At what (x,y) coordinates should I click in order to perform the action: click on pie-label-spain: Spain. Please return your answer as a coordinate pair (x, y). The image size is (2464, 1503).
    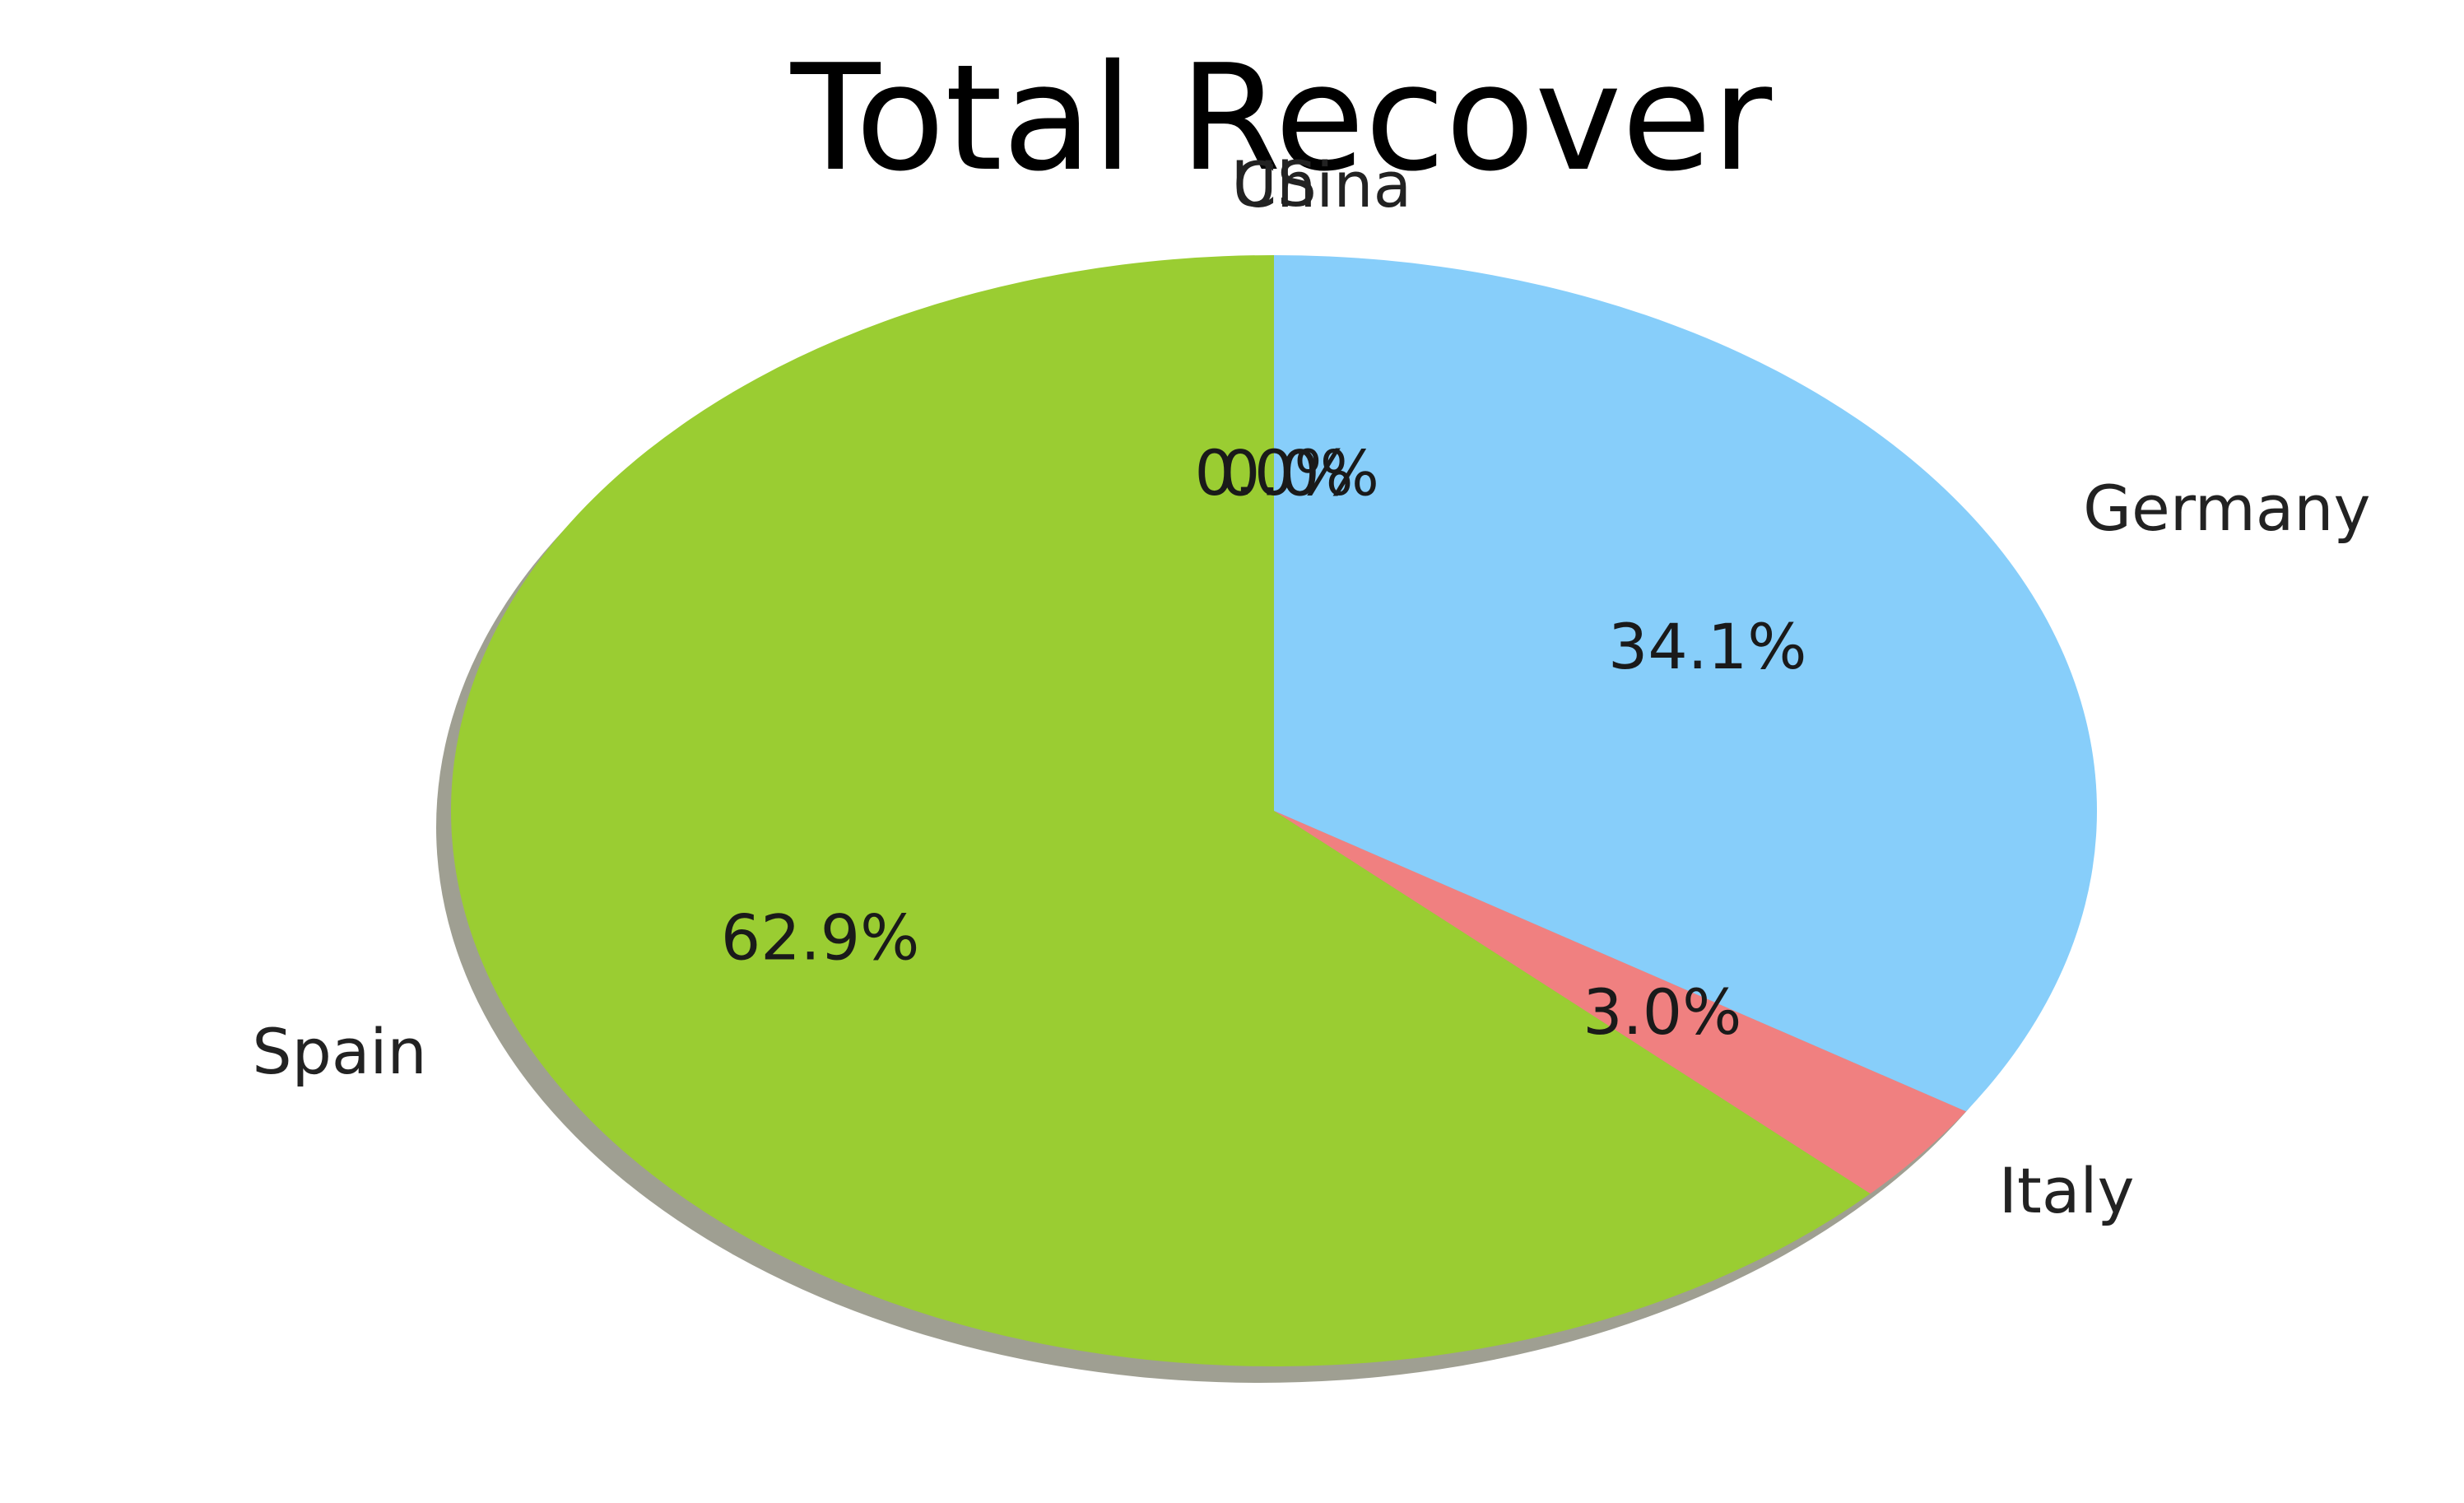
    Looking at the image, I should click on (339, 1051).